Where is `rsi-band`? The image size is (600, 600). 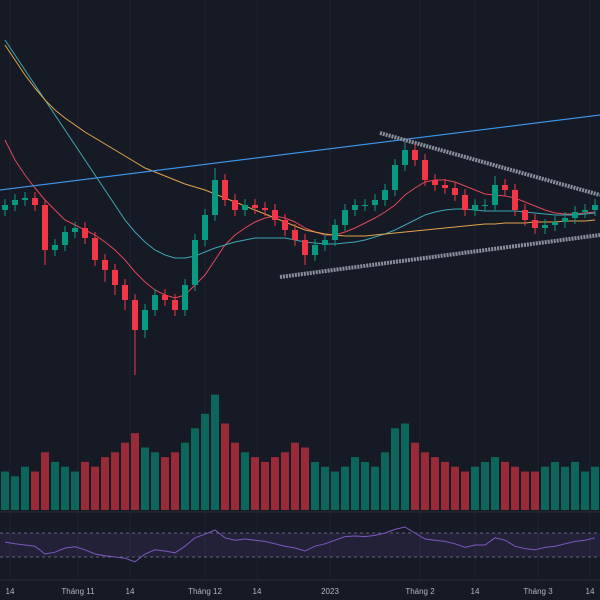
rsi-band is located at coordinates (300, 545).